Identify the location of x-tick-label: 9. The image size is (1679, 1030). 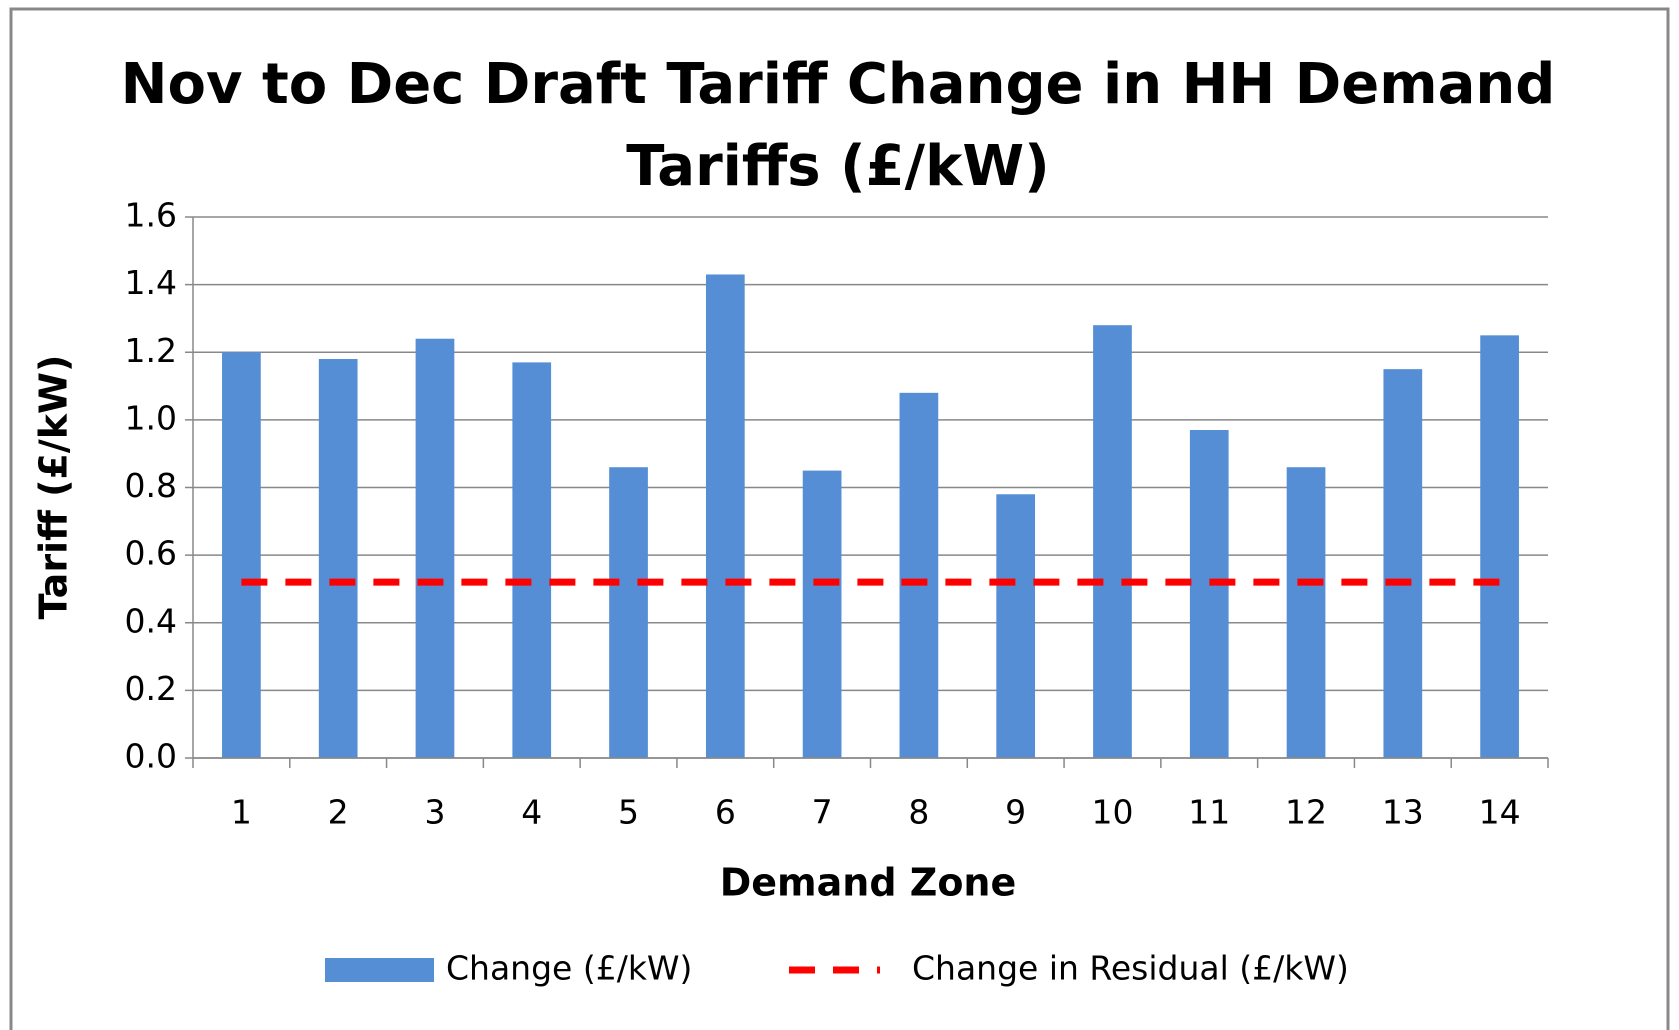
(1015, 812).